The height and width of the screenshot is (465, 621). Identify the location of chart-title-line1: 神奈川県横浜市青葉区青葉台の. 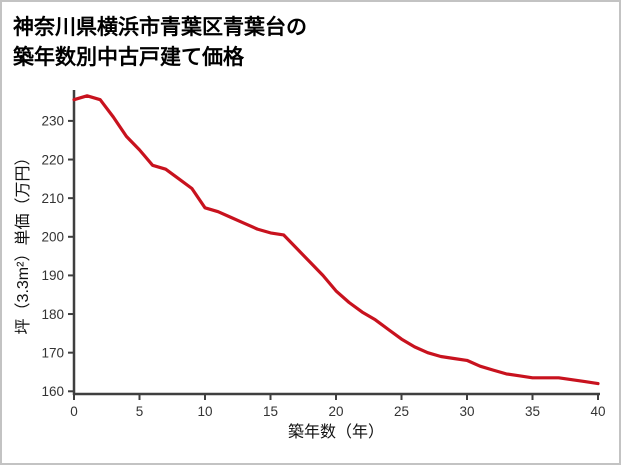
(160, 27).